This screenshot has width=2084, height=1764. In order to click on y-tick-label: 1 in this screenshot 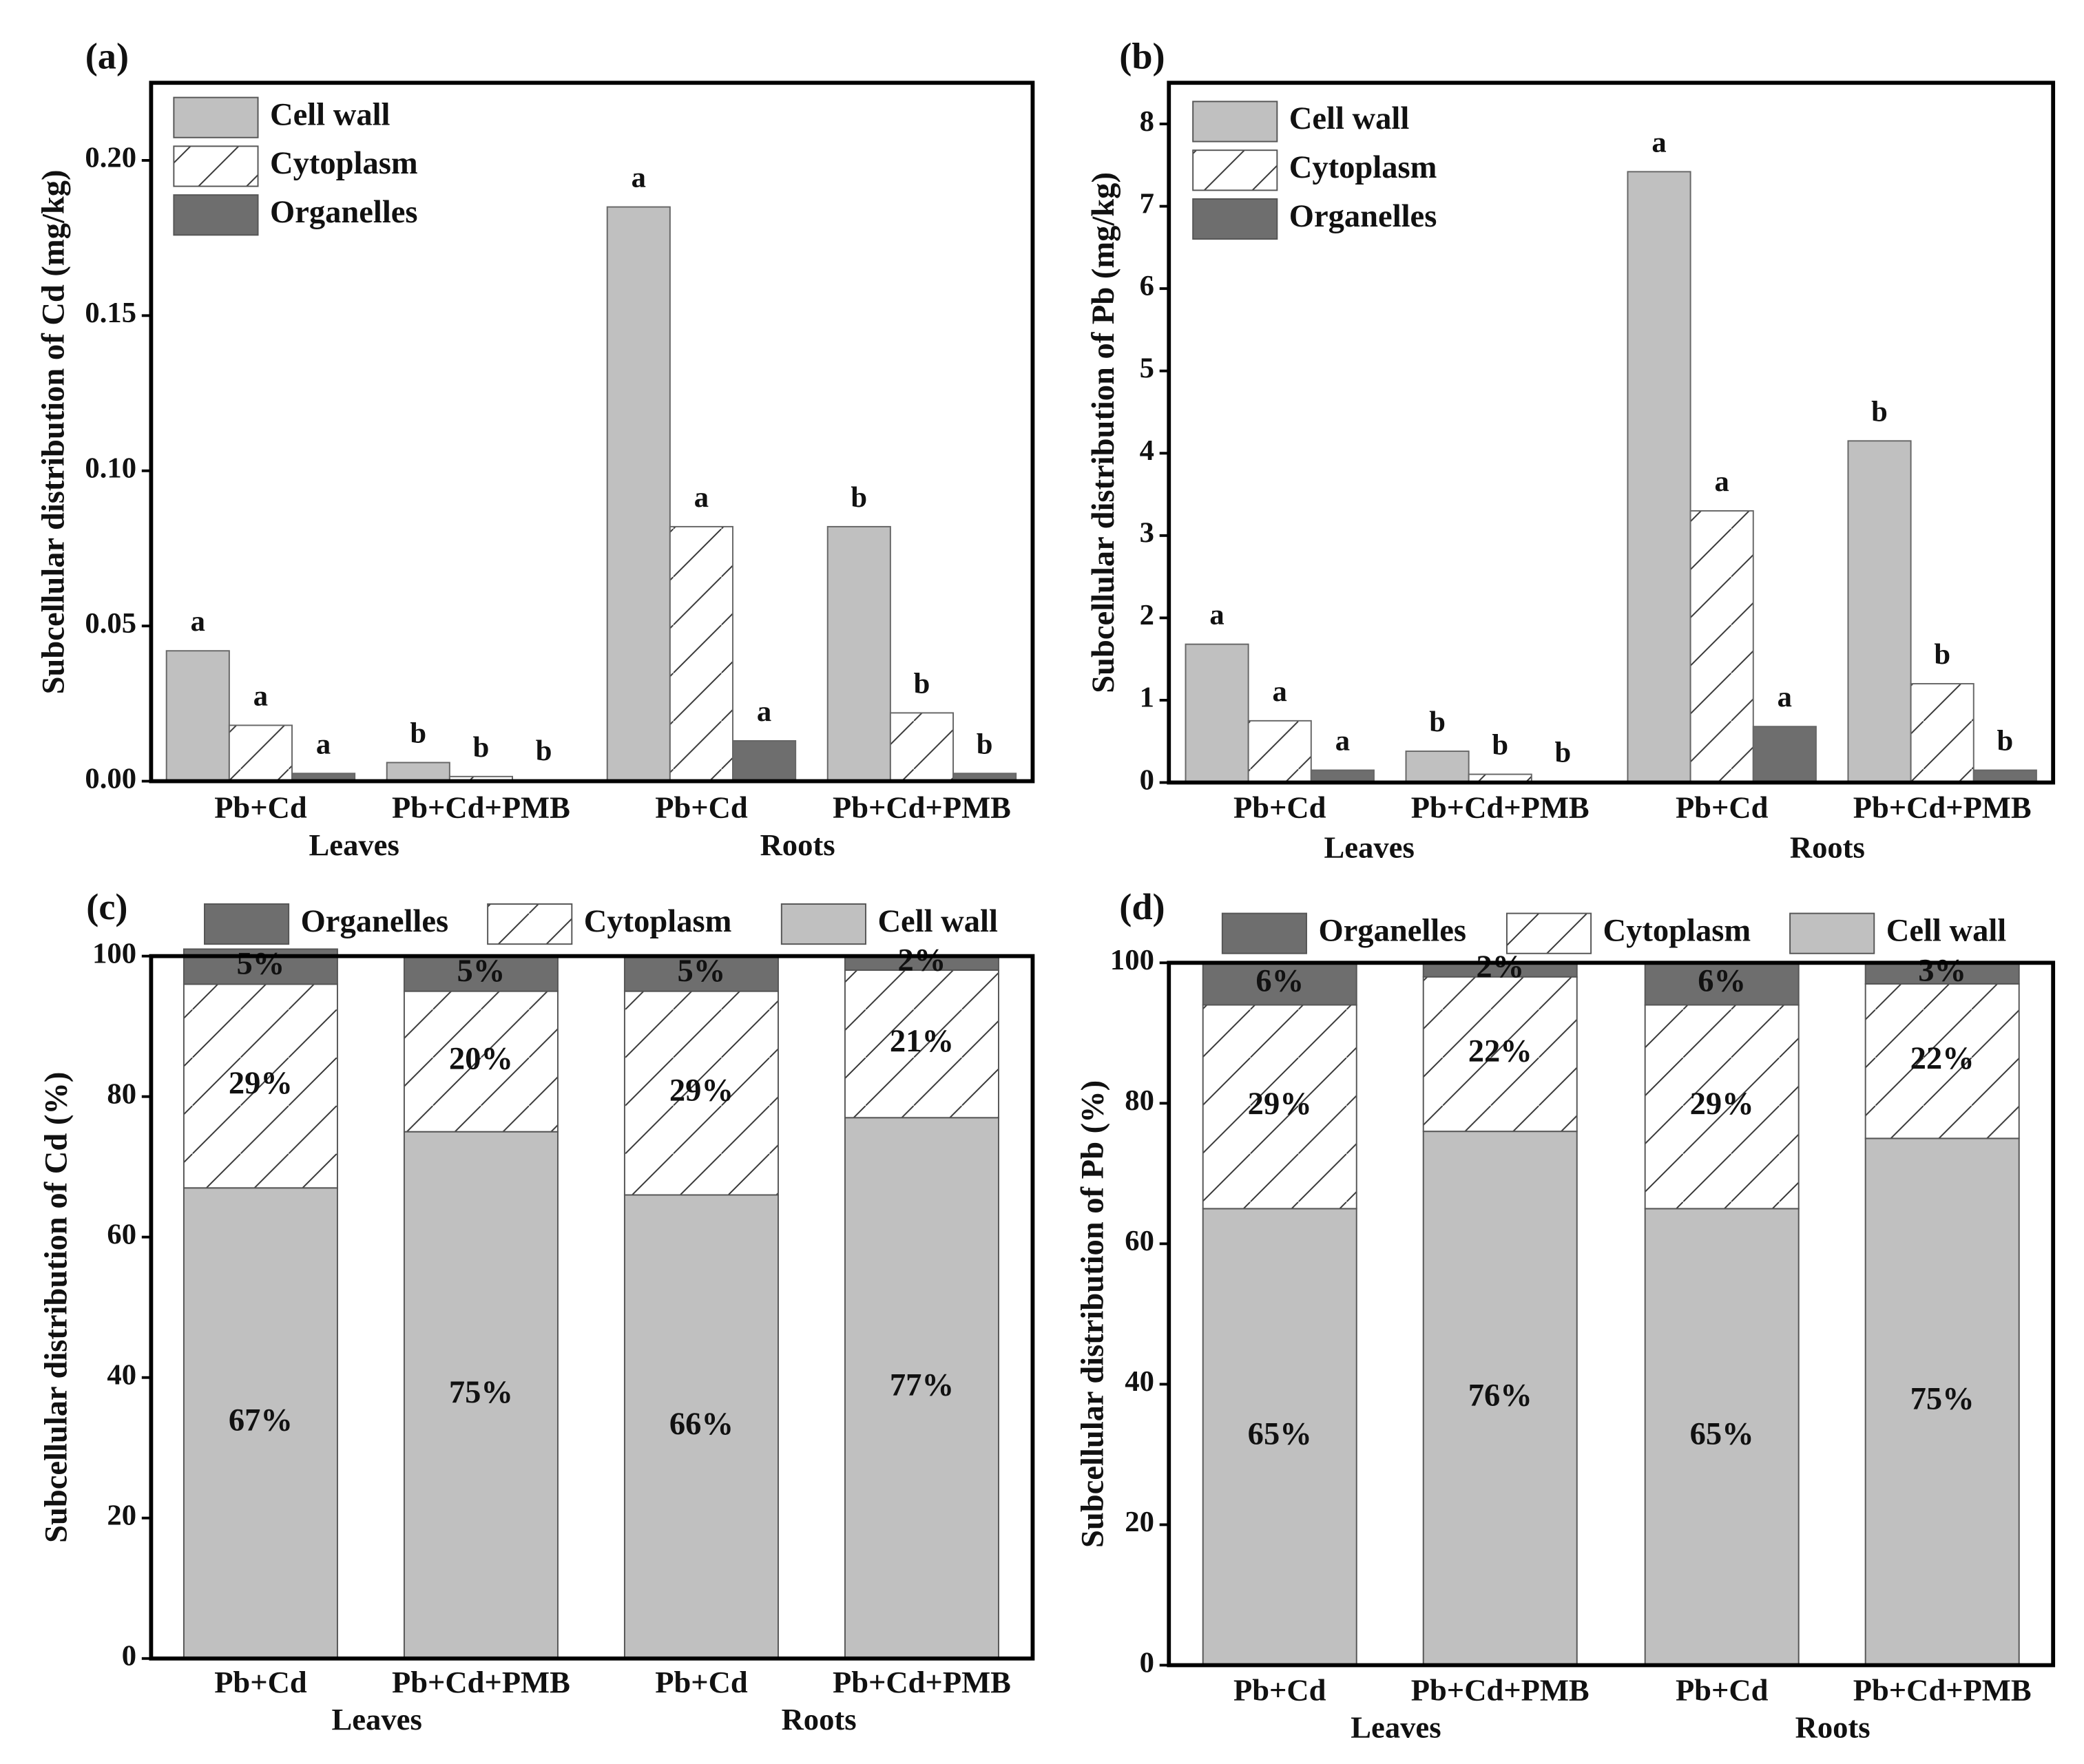, I will do `click(1147, 698)`.